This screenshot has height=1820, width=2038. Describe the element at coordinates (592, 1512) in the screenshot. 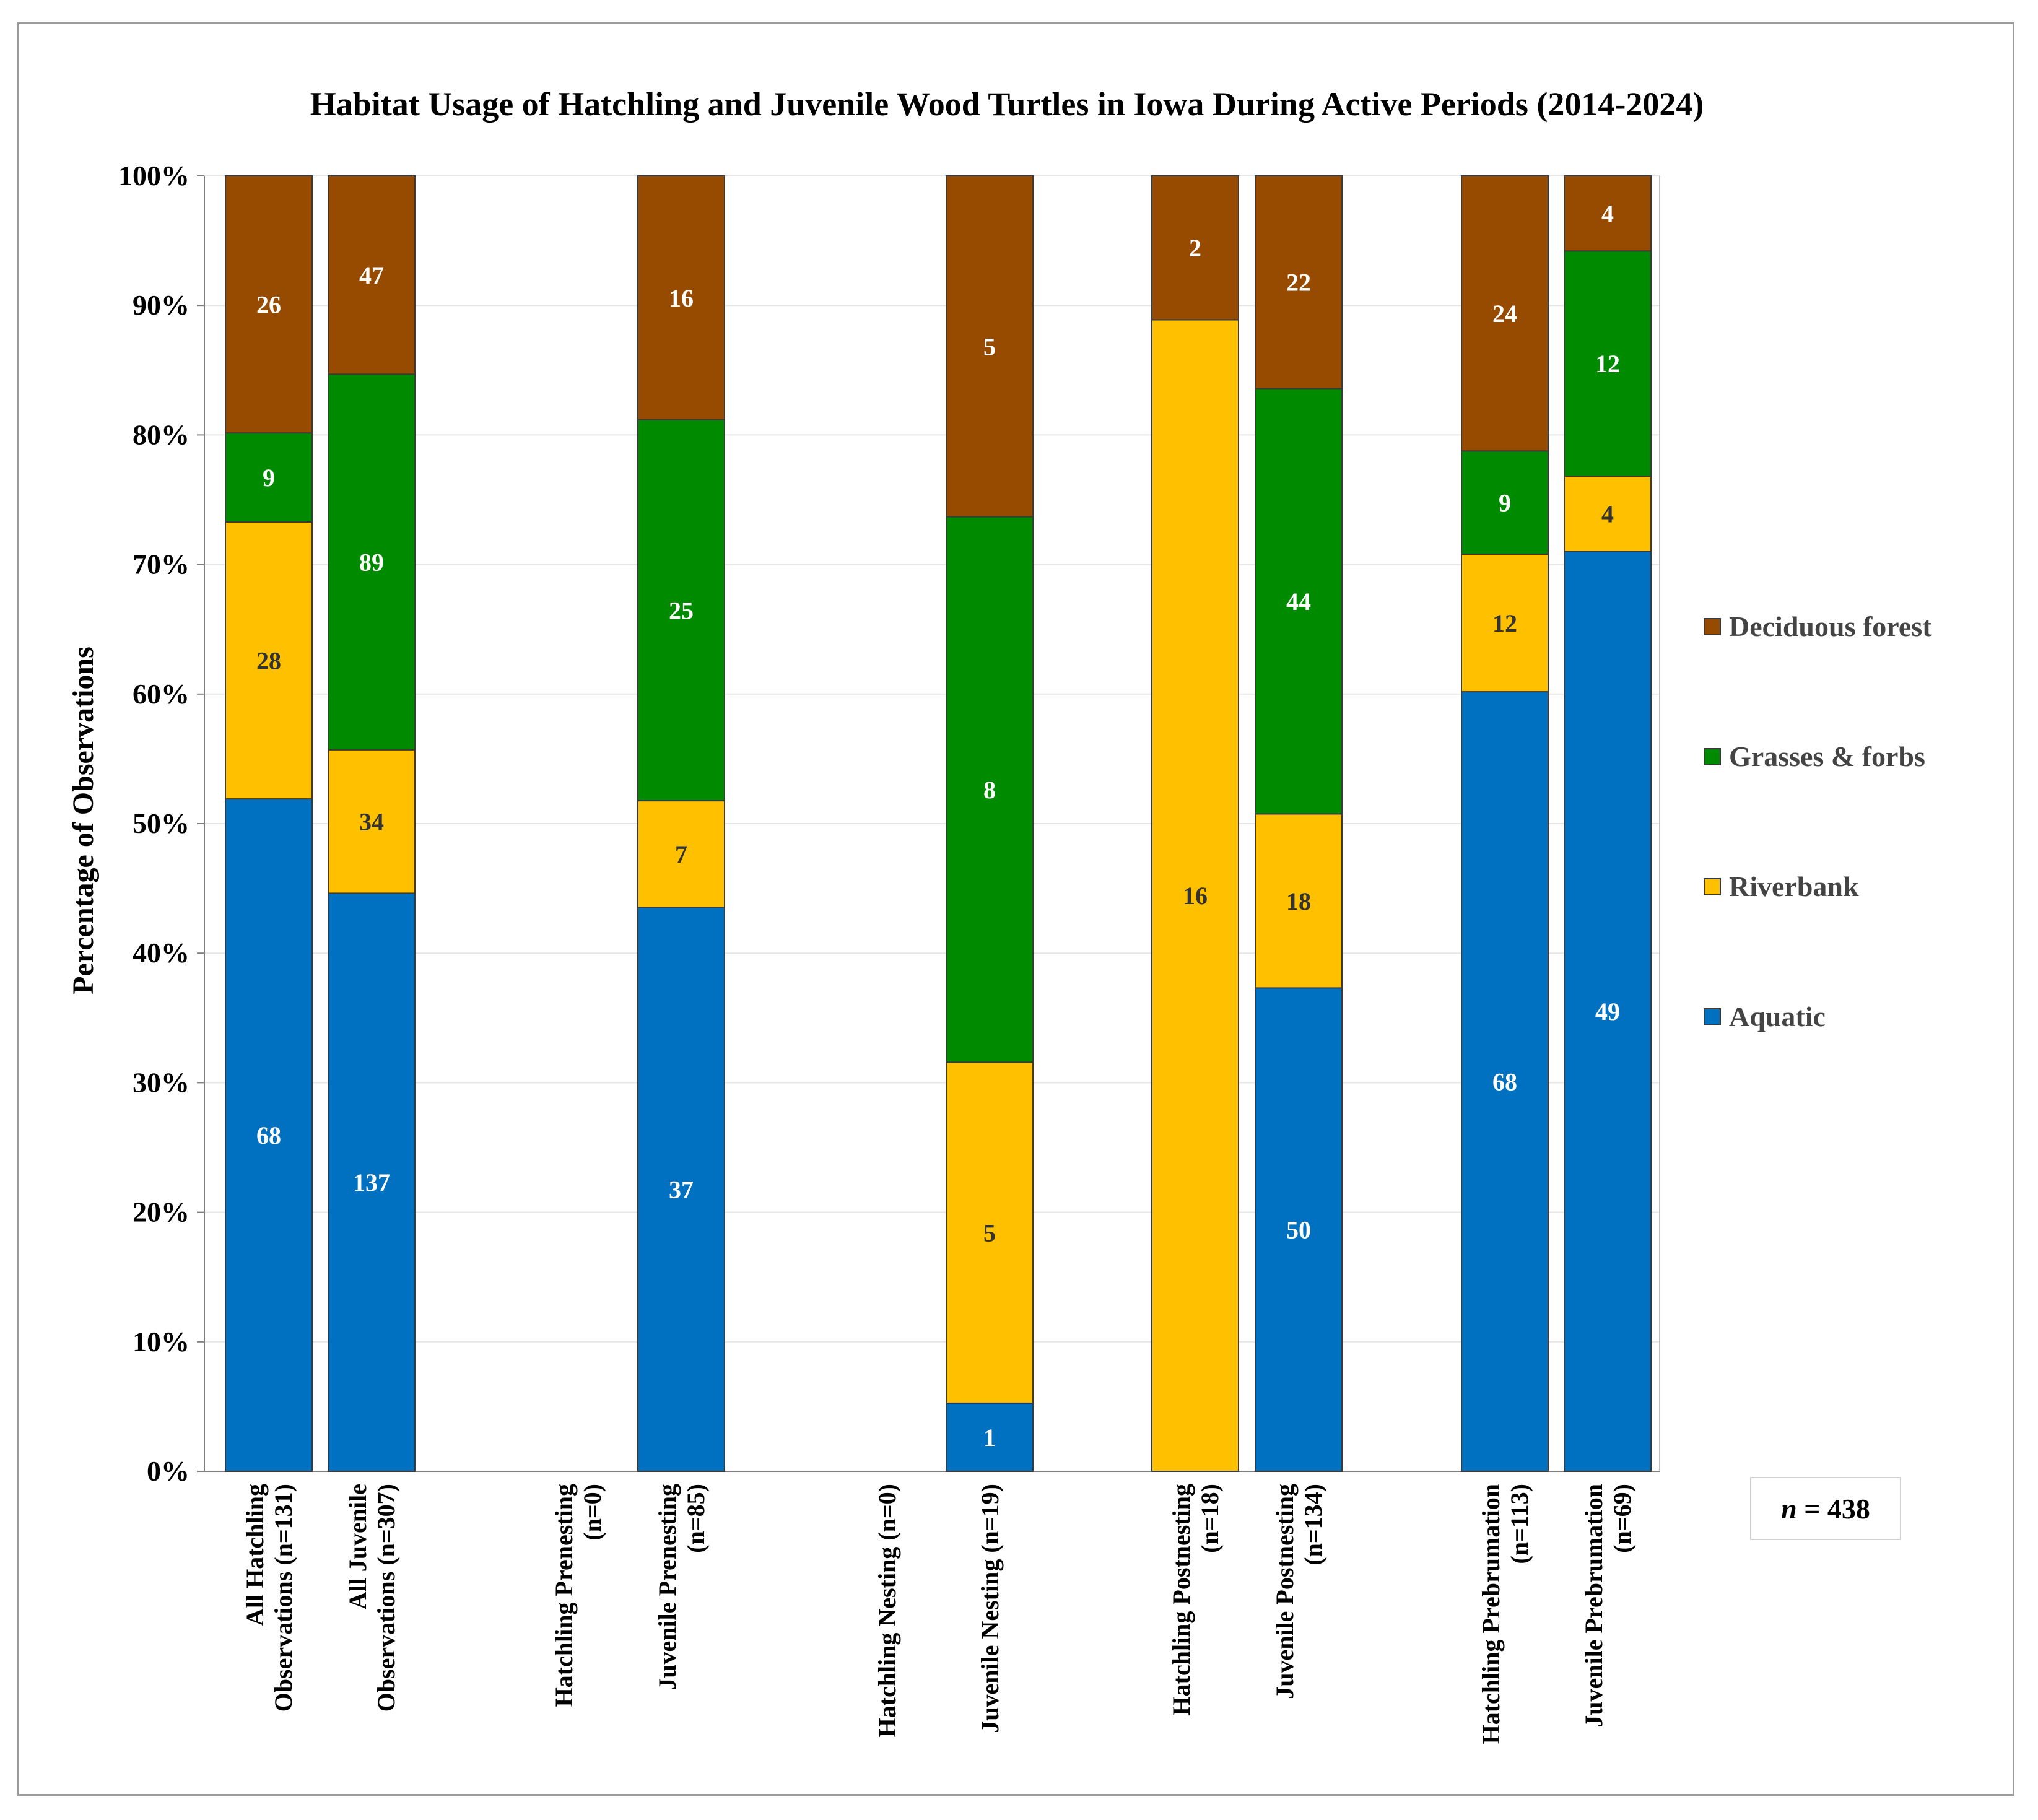

I see `category-label: (n=0)` at that location.